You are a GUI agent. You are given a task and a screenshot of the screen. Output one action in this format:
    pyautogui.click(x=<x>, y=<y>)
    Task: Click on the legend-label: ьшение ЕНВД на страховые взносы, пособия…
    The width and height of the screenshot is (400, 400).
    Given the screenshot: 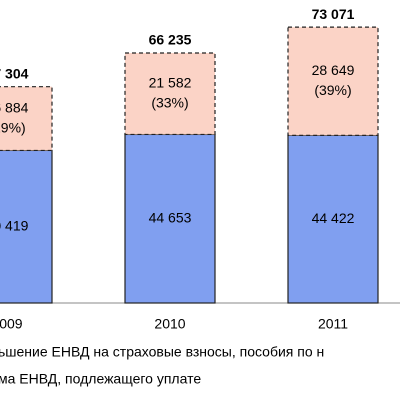 What is the action you would take?
    pyautogui.click(x=162, y=352)
    